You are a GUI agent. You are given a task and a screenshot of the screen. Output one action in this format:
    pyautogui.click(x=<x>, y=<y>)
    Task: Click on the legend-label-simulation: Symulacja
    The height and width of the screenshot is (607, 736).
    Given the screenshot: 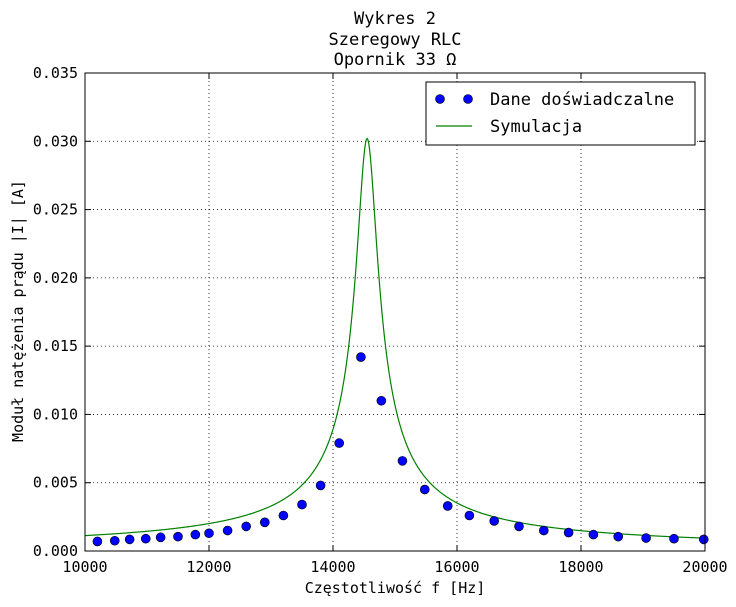 What is the action you would take?
    pyautogui.click(x=536, y=127)
    